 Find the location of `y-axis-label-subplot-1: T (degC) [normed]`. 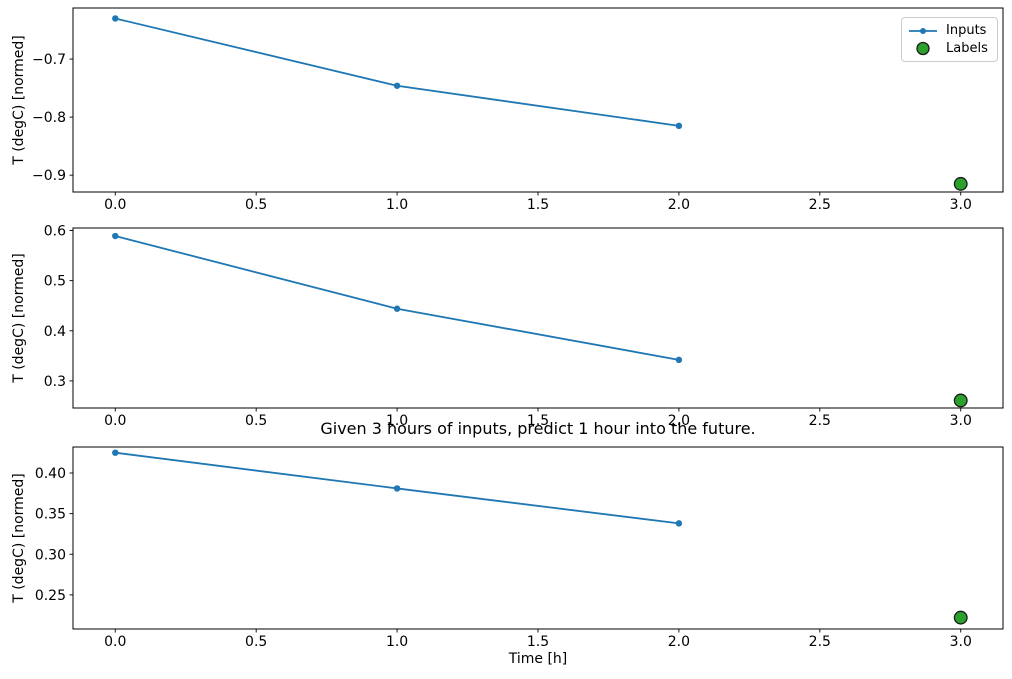

y-axis-label-subplot-1: T (degC) [normed] is located at coordinates (19, 100).